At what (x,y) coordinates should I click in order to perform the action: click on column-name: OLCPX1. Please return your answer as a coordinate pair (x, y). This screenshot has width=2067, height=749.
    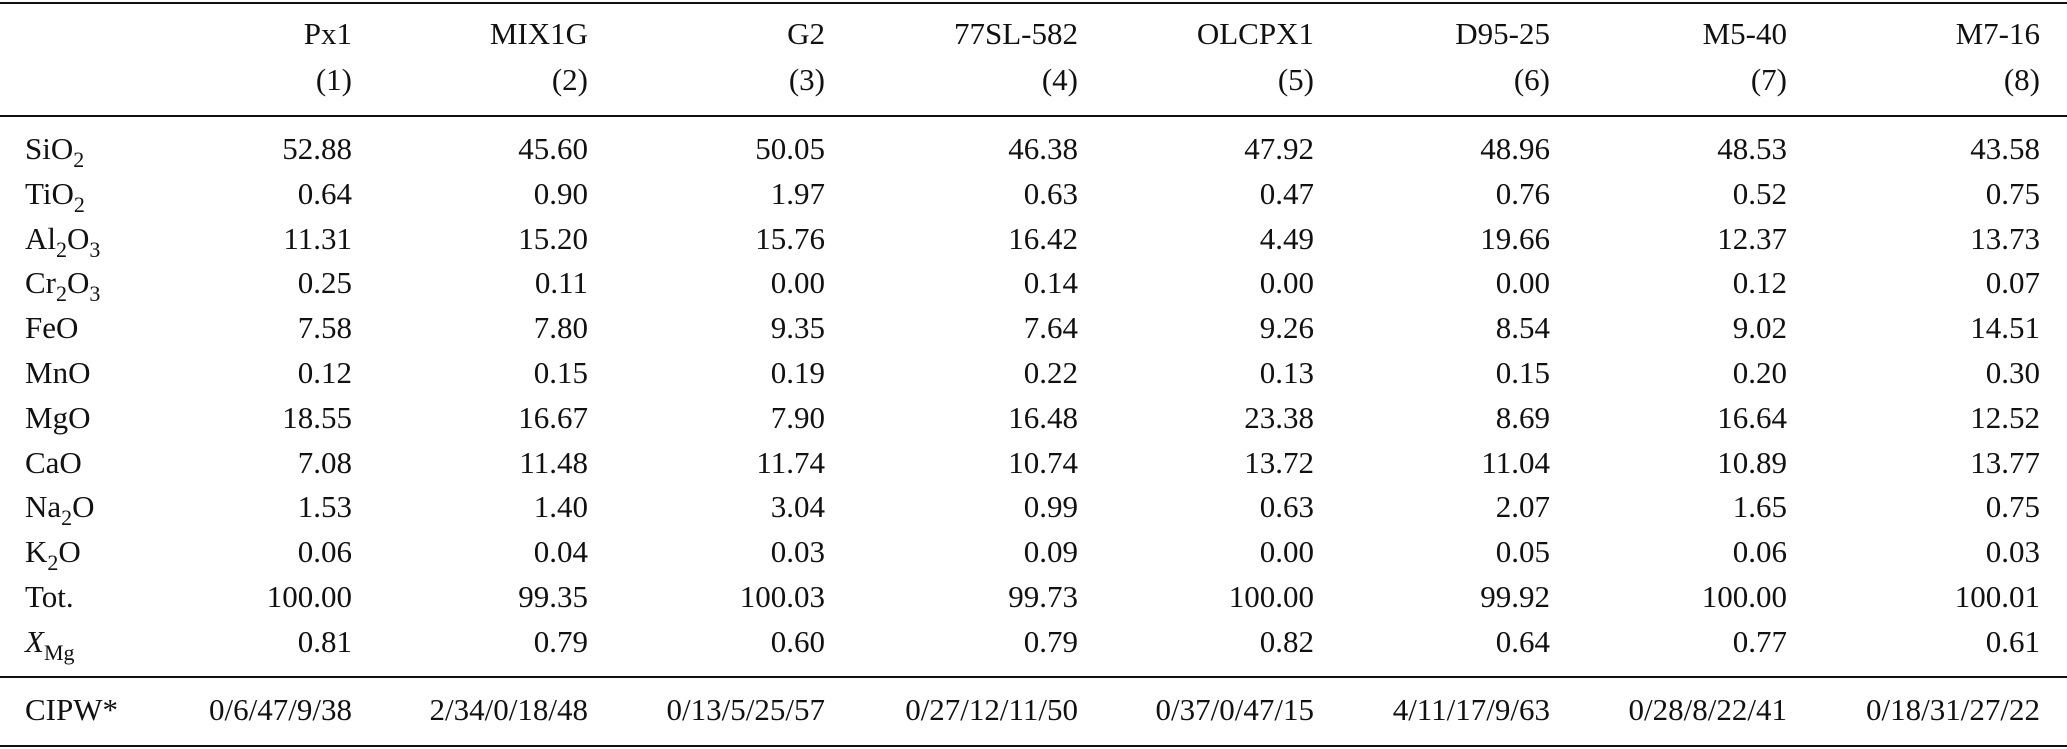
    Looking at the image, I should click on (1255, 33).